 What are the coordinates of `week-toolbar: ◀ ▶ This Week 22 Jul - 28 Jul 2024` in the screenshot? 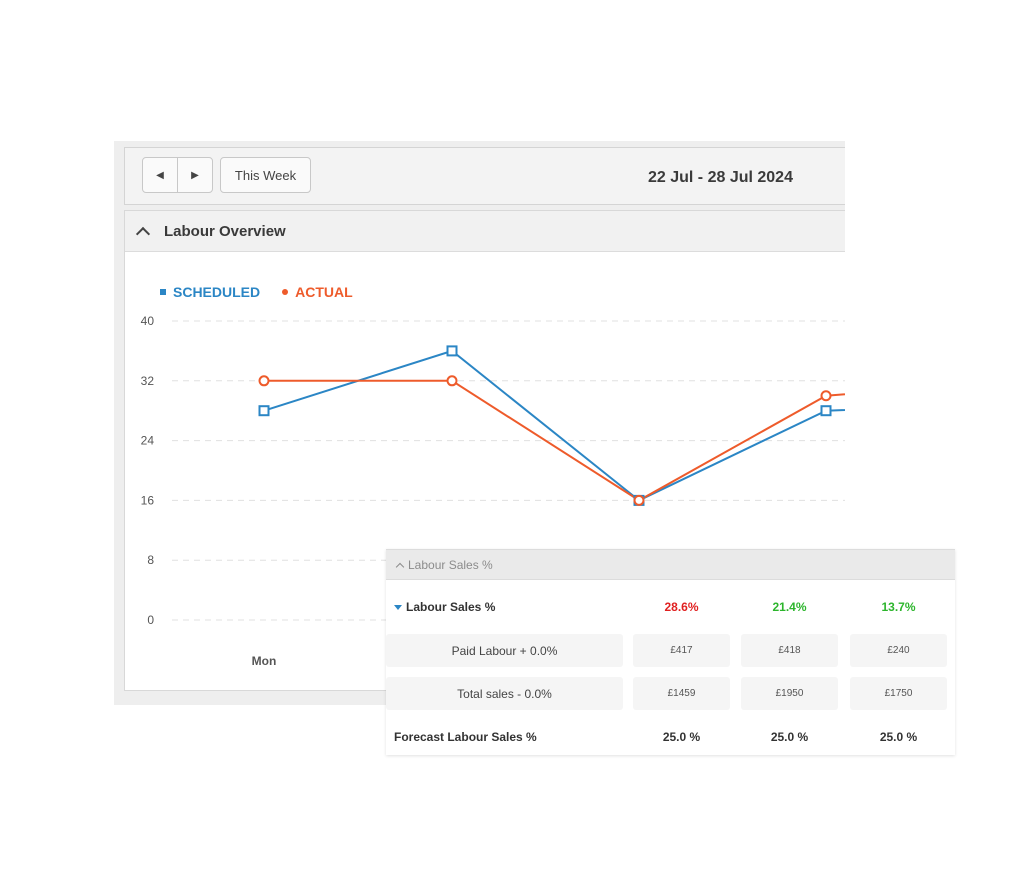 It's located at (484, 176).